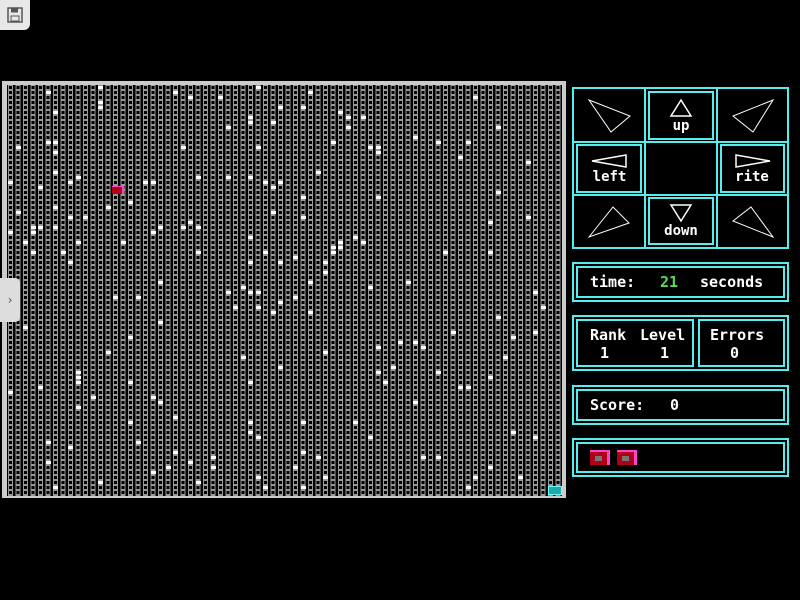 The width and height of the screenshot is (800, 600). What do you see at coordinates (681, 221) in the screenshot?
I see `down-button: down` at bounding box center [681, 221].